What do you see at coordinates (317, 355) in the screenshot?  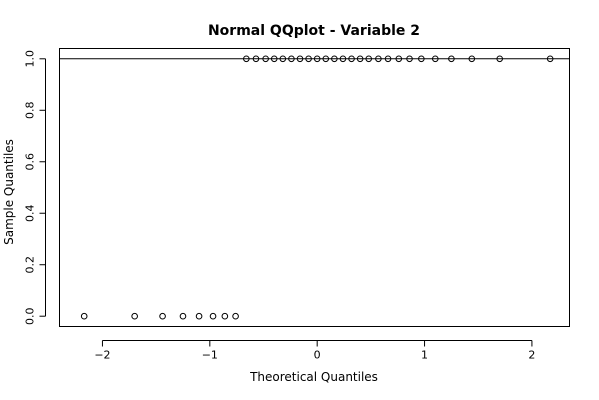 I see `x-tick-label: 0` at bounding box center [317, 355].